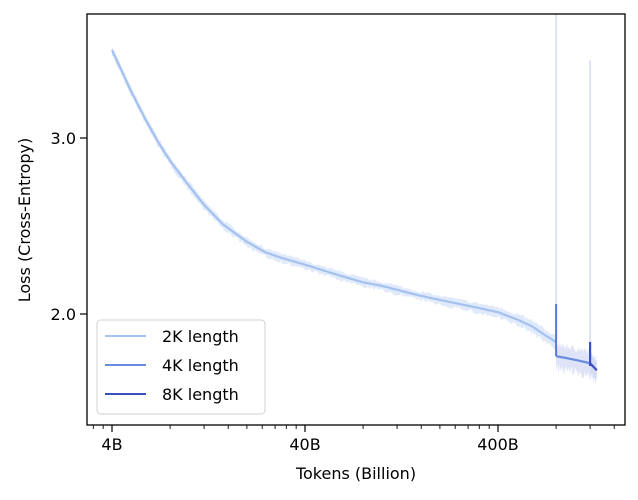 This screenshot has height=500, width=638. I want to click on legend-label: 4K length, so click(200, 365).